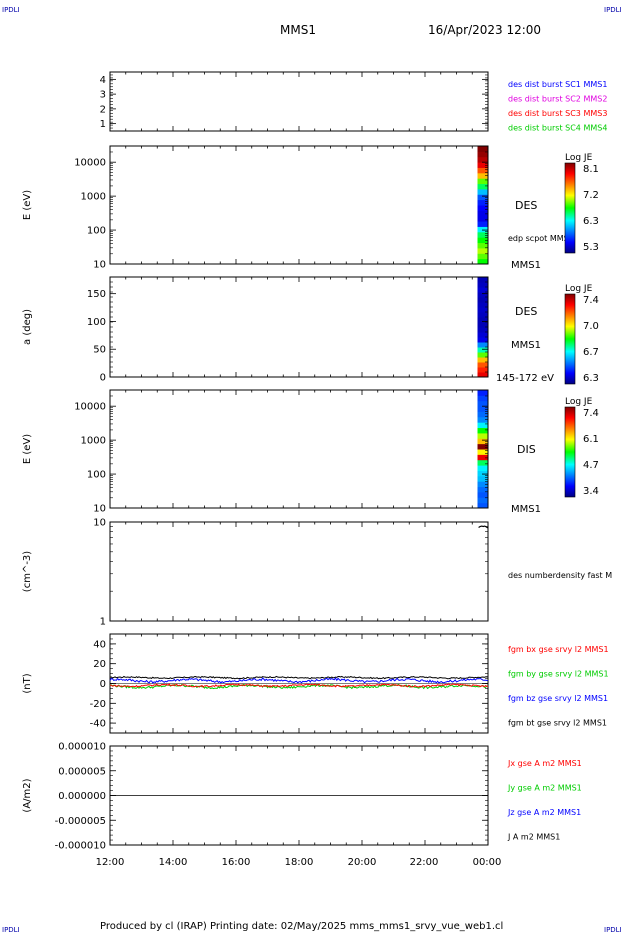 The width and height of the screenshot is (630, 934). Describe the element at coordinates (591, 439) in the screenshot. I see `colorbar-tick-label: 6.1` at that location.